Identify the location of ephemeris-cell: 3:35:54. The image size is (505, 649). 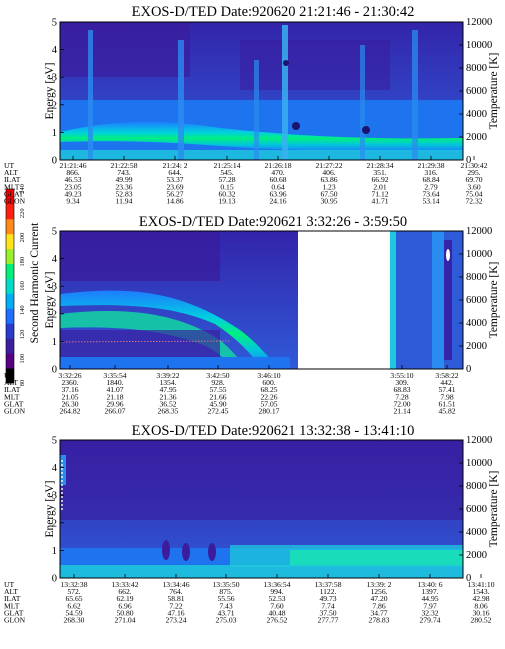
(114, 375).